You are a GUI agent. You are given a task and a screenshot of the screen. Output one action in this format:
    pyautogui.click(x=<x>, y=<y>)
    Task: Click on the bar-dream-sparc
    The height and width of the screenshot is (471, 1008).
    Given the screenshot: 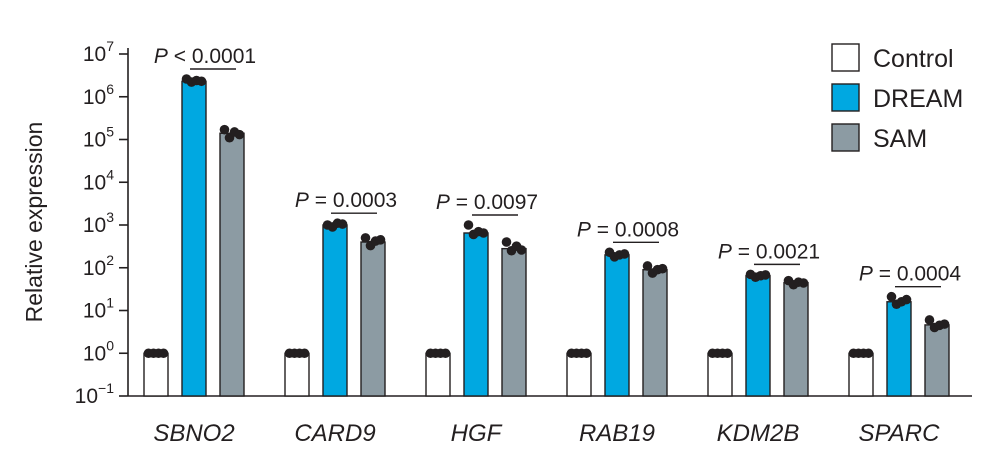 What is the action you would take?
    pyautogui.click(x=899, y=349)
    